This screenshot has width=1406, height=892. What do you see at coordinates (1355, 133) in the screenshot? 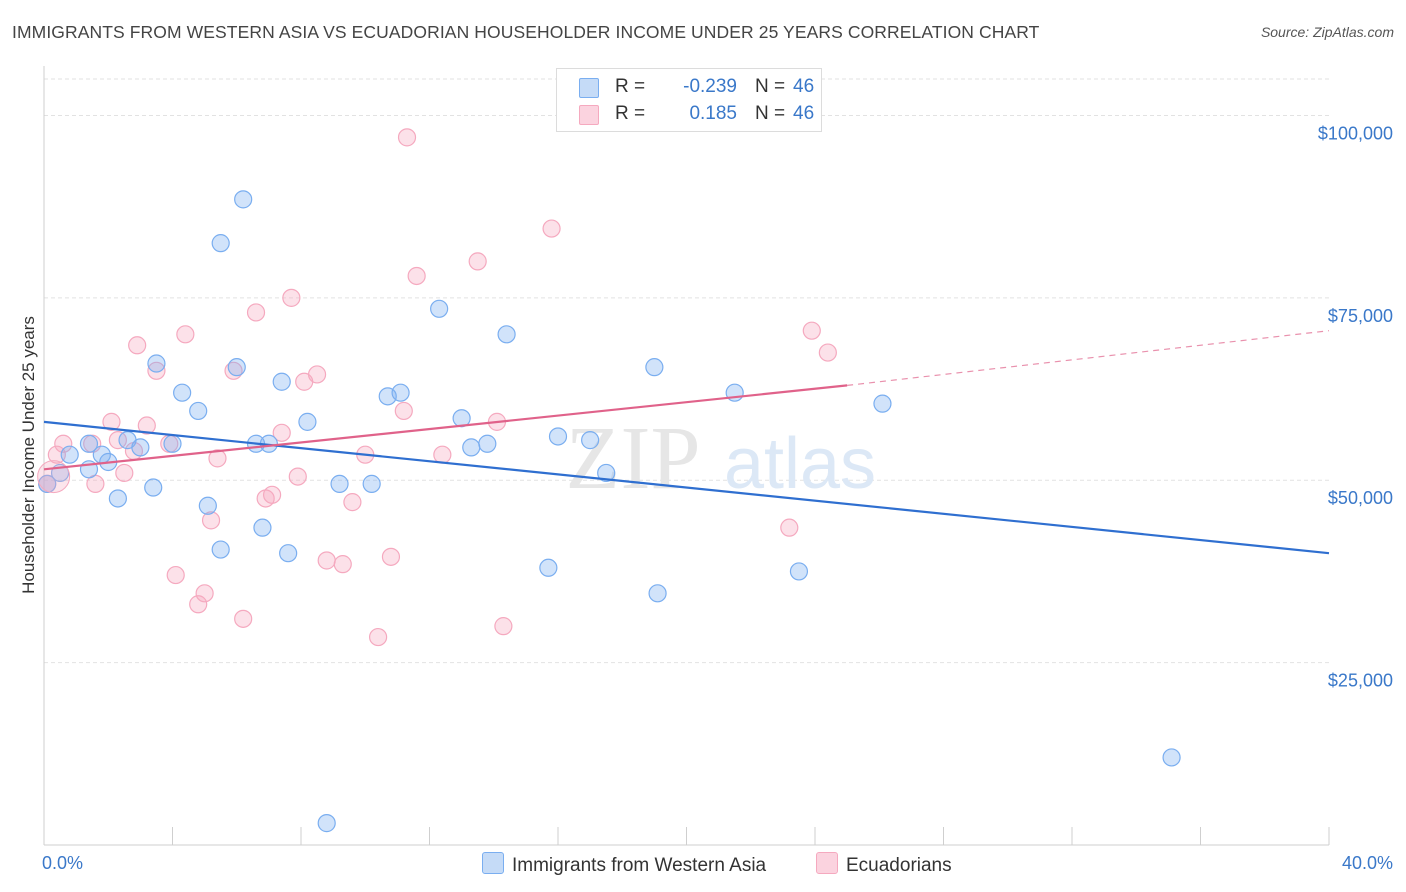
I see `y-tick-label: $100,000` at bounding box center [1355, 133].